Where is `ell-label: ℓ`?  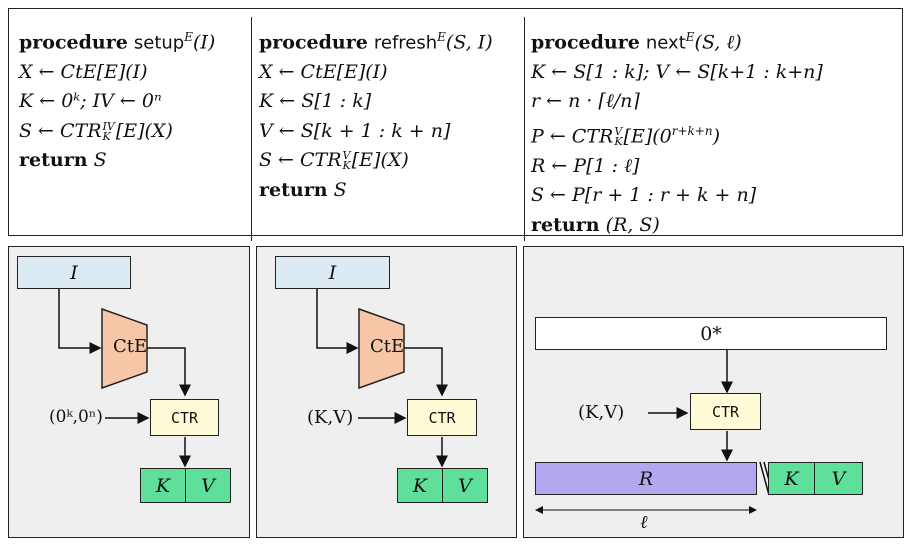
ell-label: ℓ is located at coordinates (644, 522).